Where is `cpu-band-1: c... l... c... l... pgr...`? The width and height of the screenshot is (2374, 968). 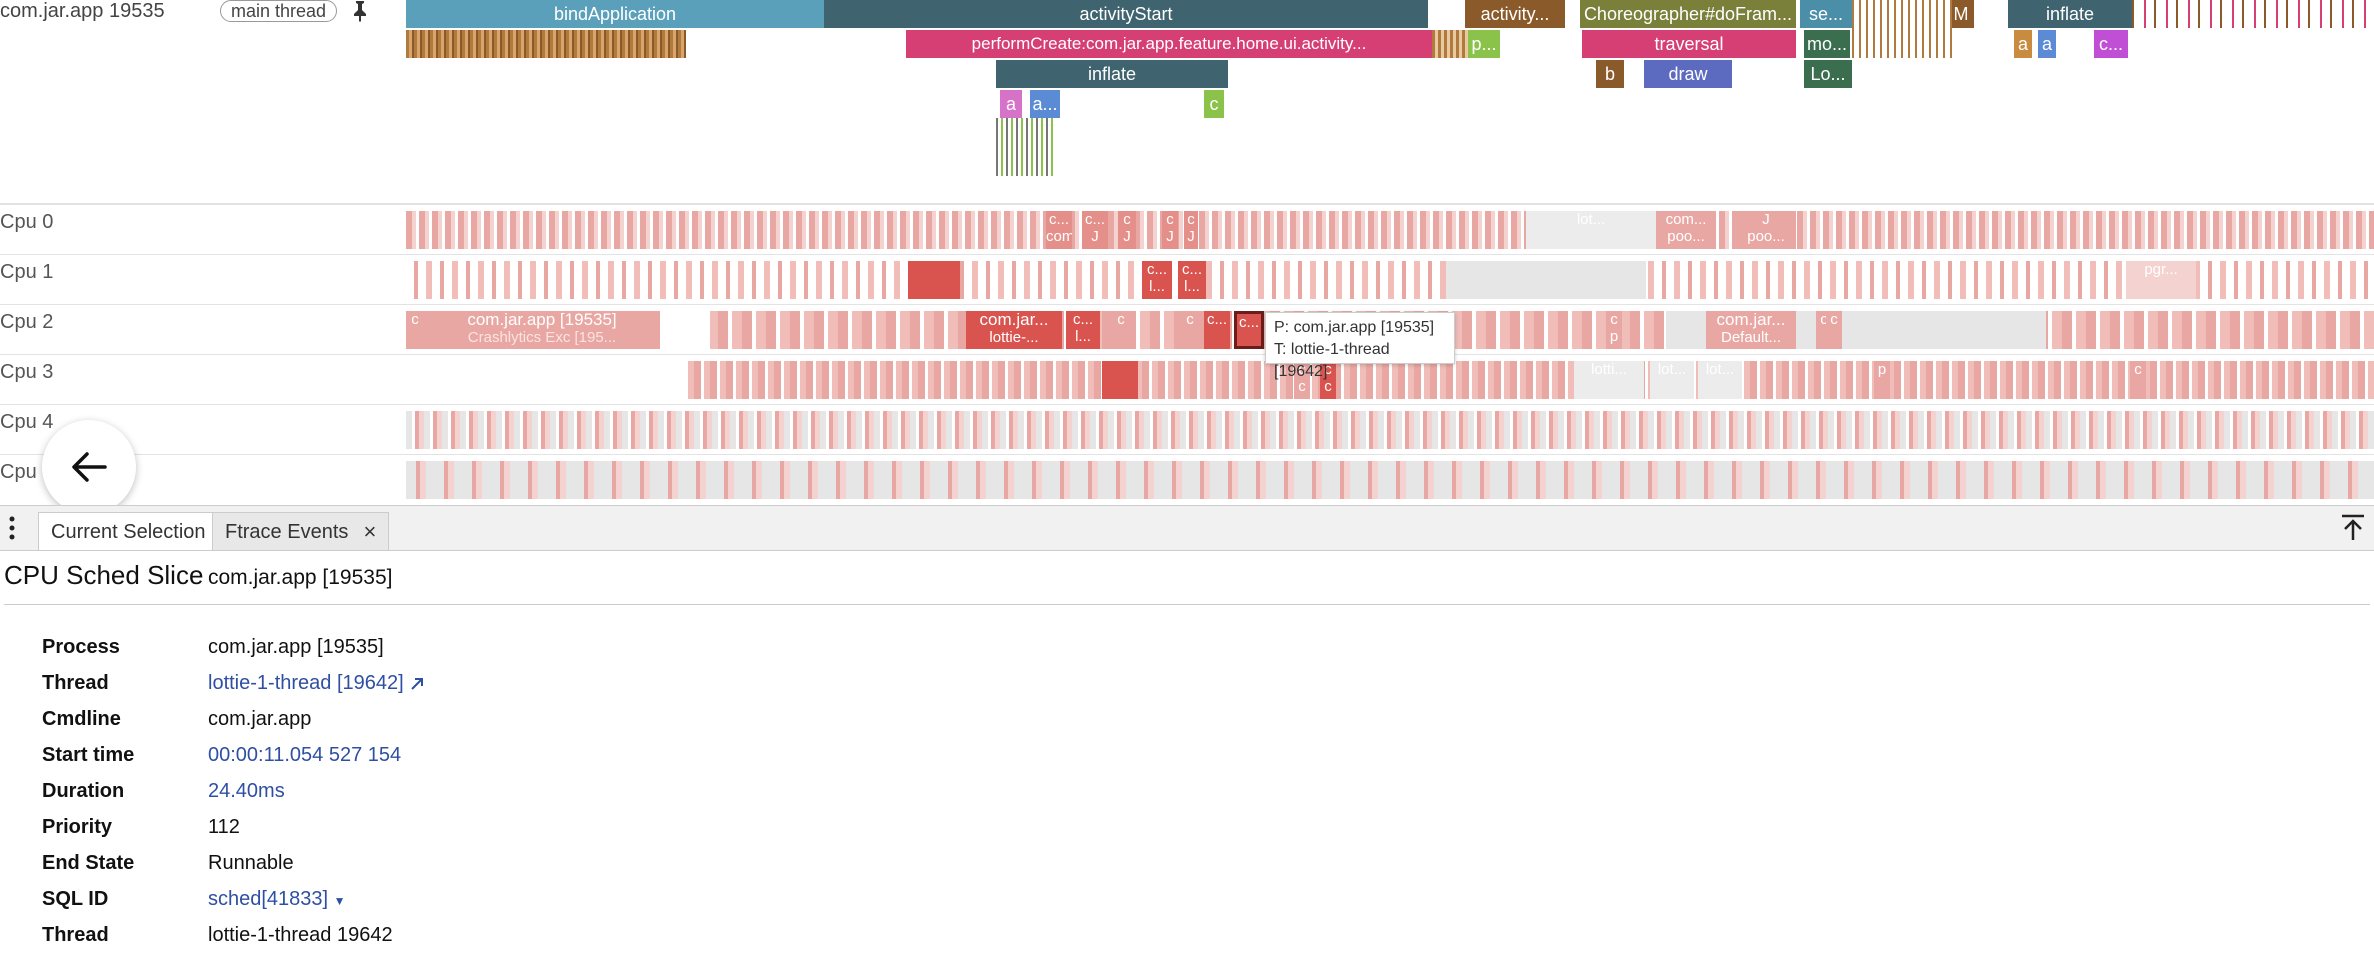 cpu-band-1: c... l... c... l... pgr... is located at coordinates (1390, 280).